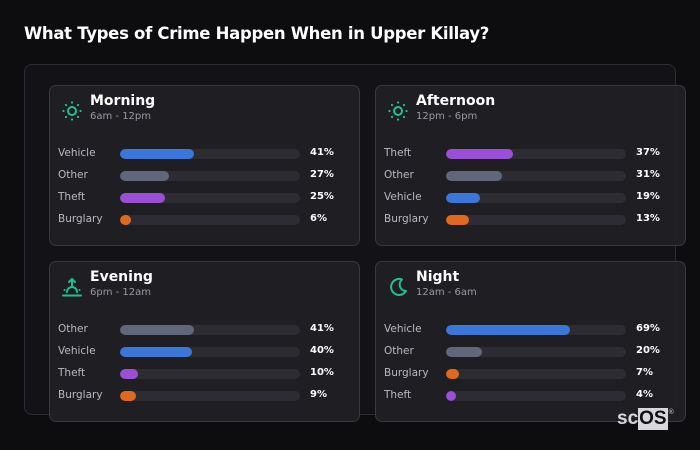  Describe the element at coordinates (322, 196) in the screenshot. I see `percentage-value: 25%` at that location.